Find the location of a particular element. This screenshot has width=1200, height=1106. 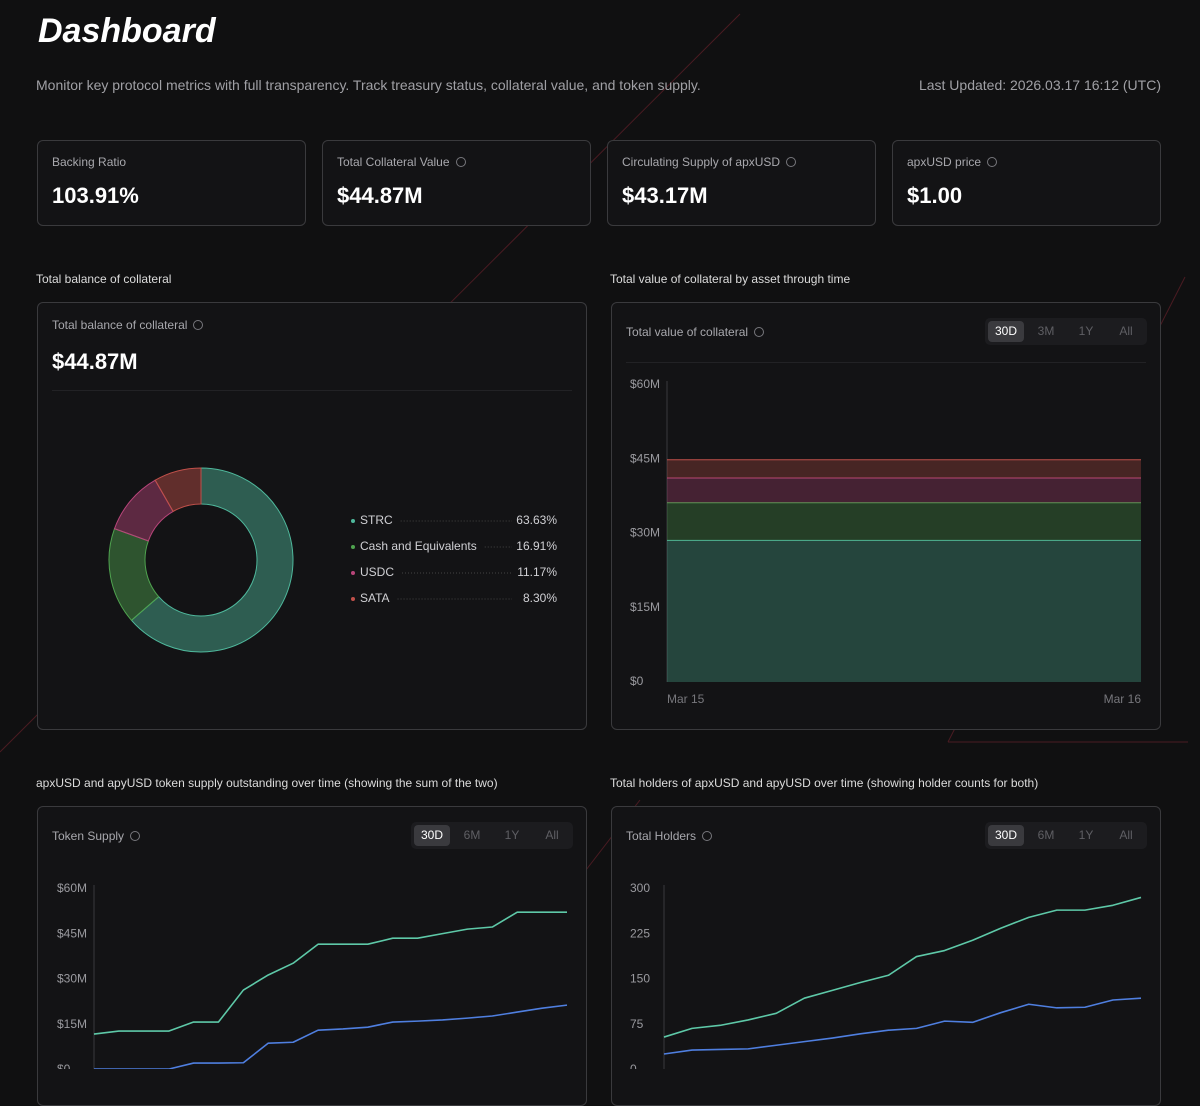

total-value: $44.87M is located at coordinates (95, 362).